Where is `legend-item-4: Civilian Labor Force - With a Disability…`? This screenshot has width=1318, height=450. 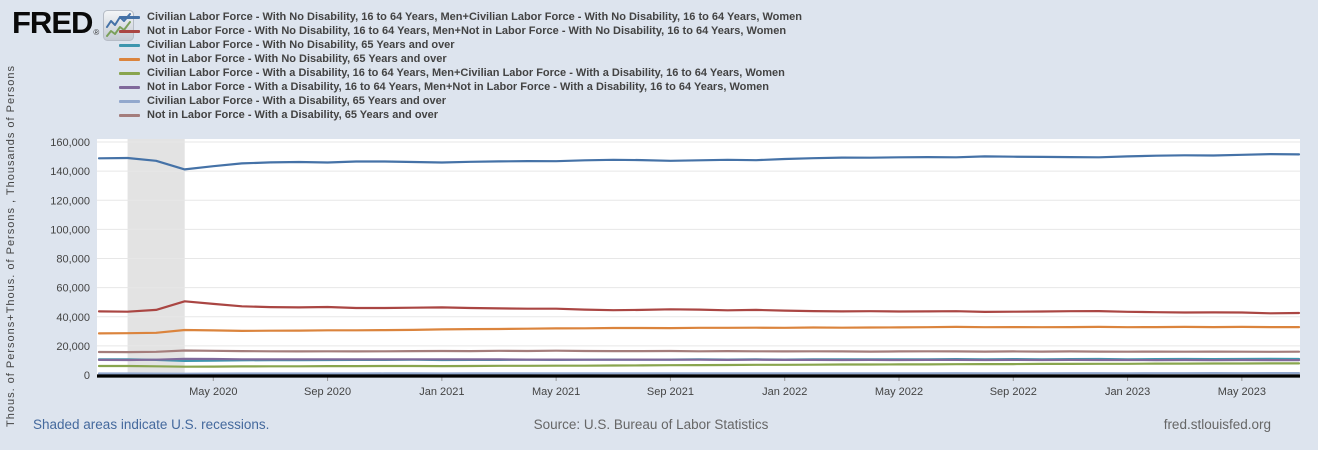
legend-item-4: Civilian Labor Force - With a Disability… is located at coordinates (460, 73).